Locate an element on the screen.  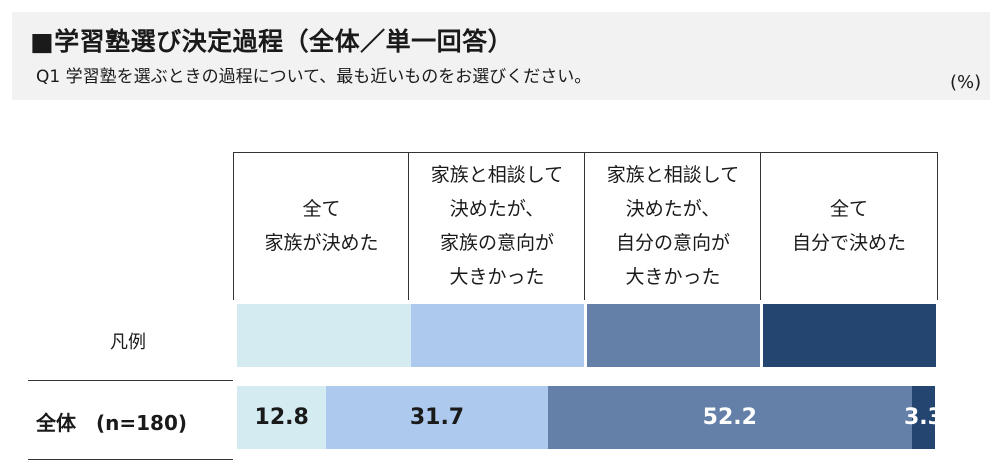
legend-header-2: 家族と相談して 決めたが、 家族の意向が 大きかった is located at coordinates (496, 226).